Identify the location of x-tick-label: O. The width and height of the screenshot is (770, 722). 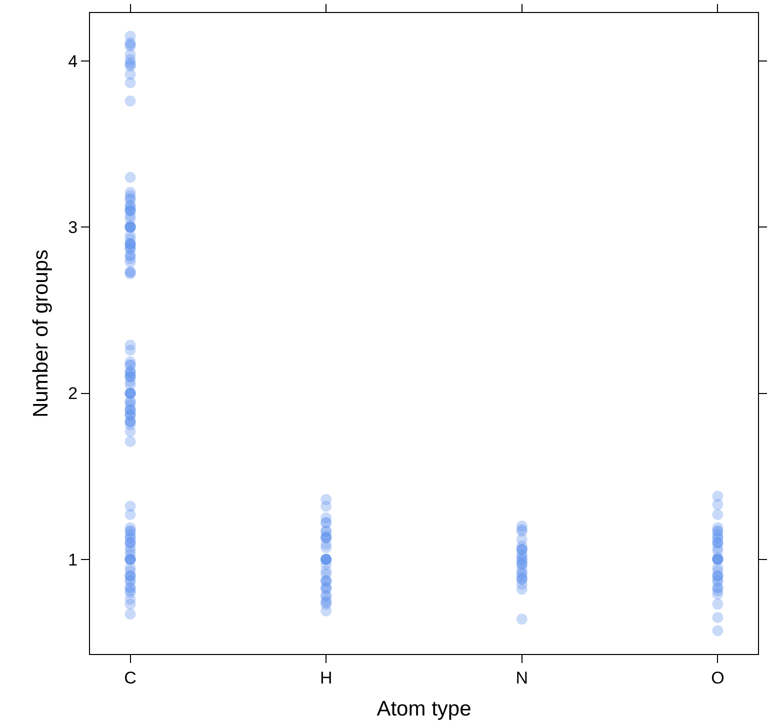
(717, 678).